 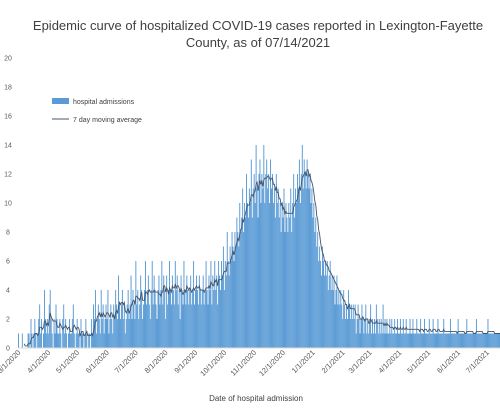 What do you see at coordinates (256, 398) in the screenshot?
I see `x-axis-title: Date of hospital admission` at bounding box center [256, 398].